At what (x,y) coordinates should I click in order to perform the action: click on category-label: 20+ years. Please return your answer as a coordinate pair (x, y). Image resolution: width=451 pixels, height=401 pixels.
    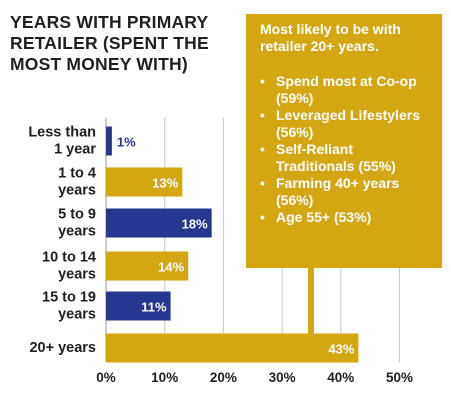
    Looking at the image, I should click on (62, 348).